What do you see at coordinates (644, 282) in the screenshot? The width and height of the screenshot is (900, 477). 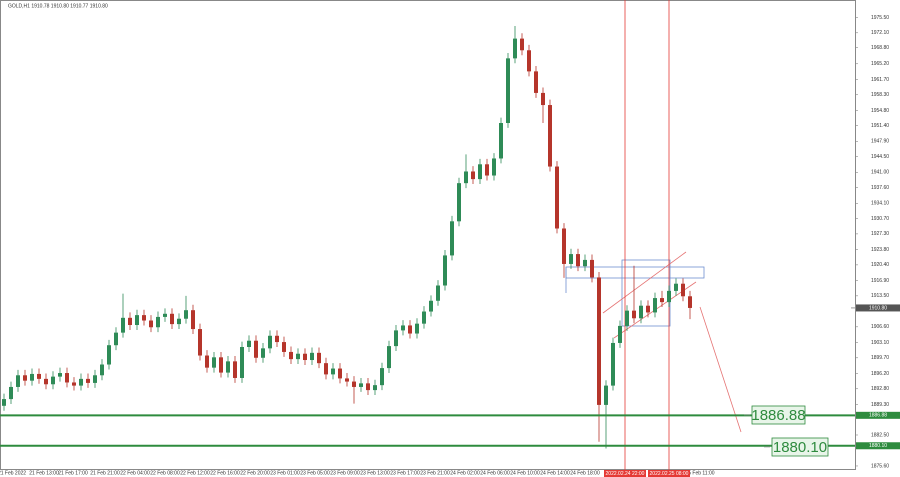 I see `channel-top` at bounding box center [644, 282].